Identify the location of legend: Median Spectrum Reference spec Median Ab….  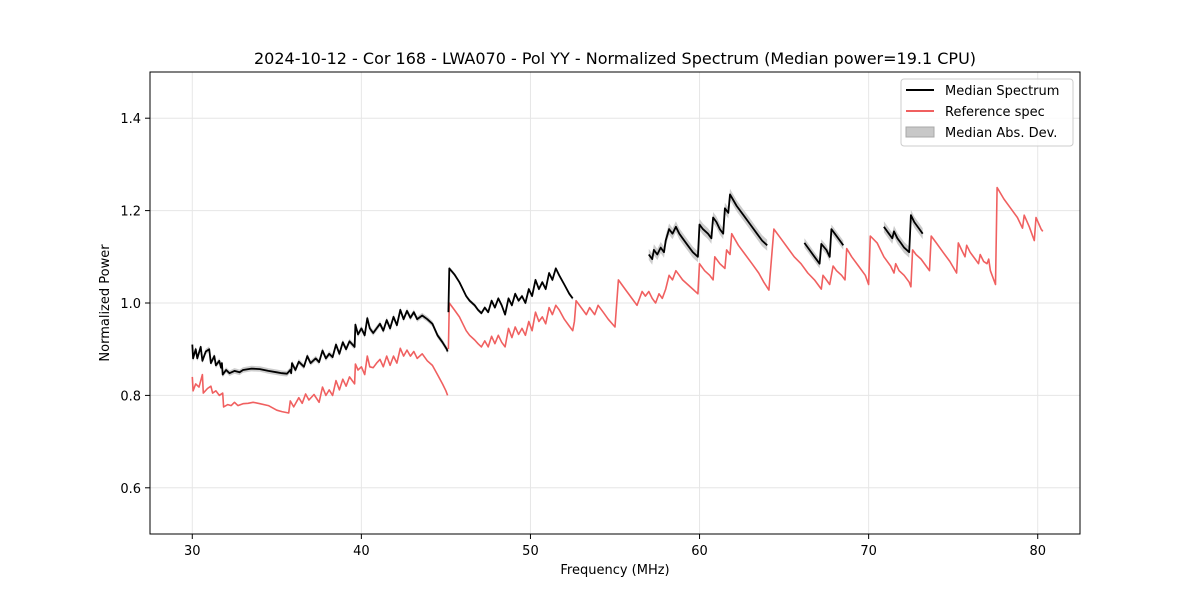
(987, 112).